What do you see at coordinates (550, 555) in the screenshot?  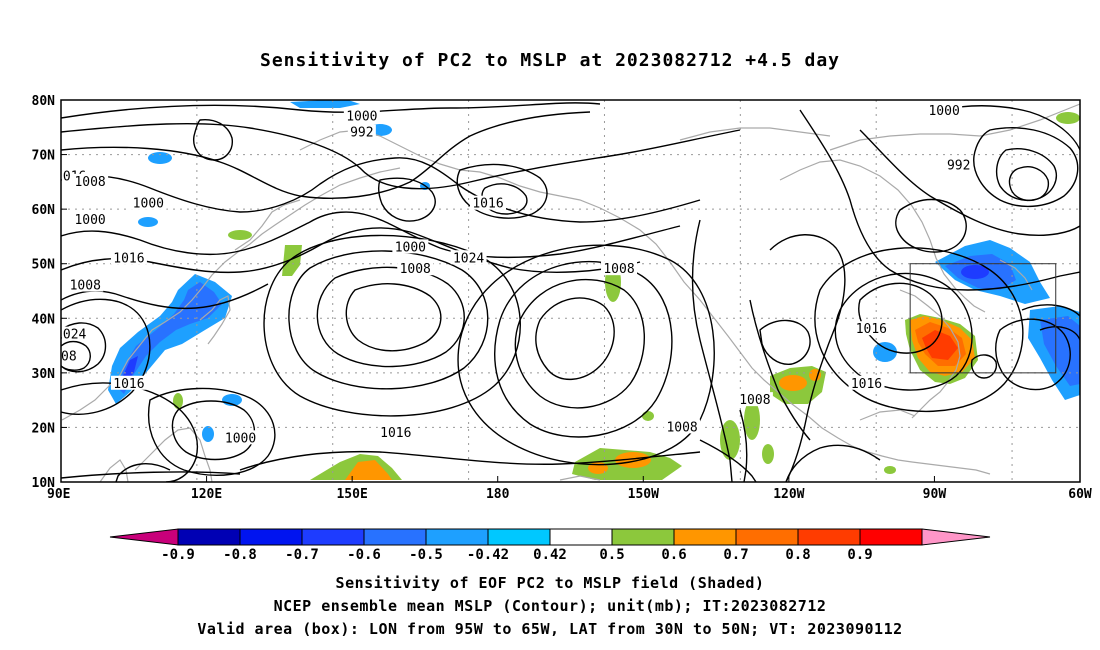 I see `colorbar-tick-label: 0.42` at bounding box center [550, 555].